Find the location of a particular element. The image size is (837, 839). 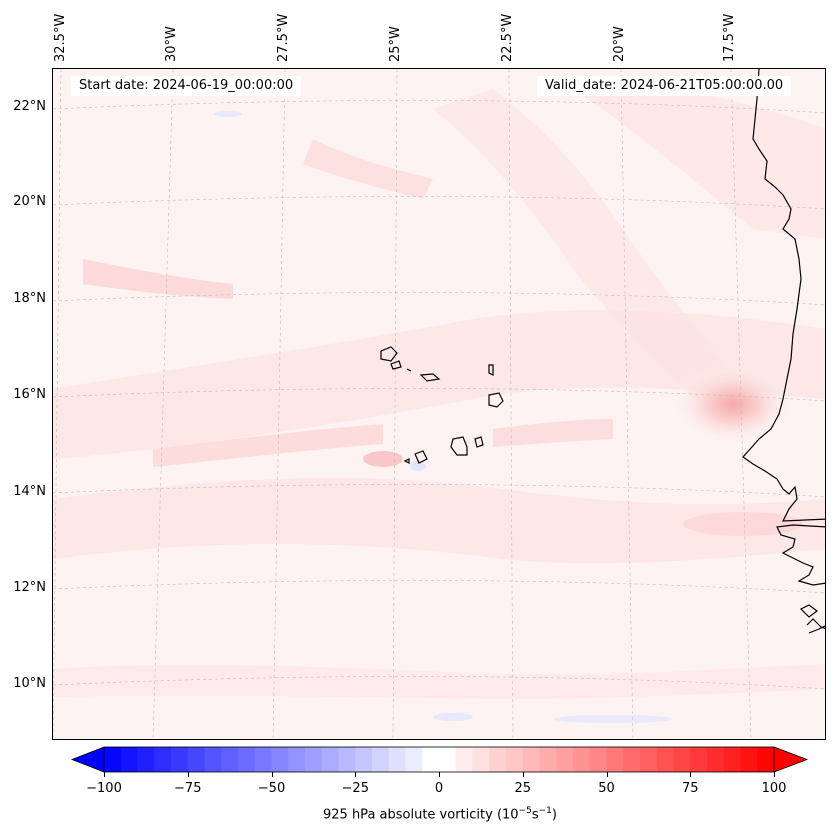

lon-label: 25°W is located at coordinates (395, 44).